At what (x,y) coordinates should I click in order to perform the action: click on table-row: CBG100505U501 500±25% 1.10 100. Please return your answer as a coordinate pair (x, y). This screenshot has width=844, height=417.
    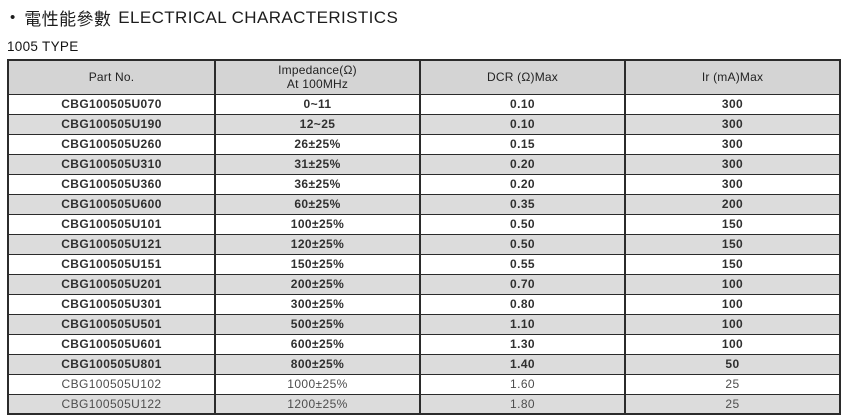
    Looking at the image, I should click on (424, 324).